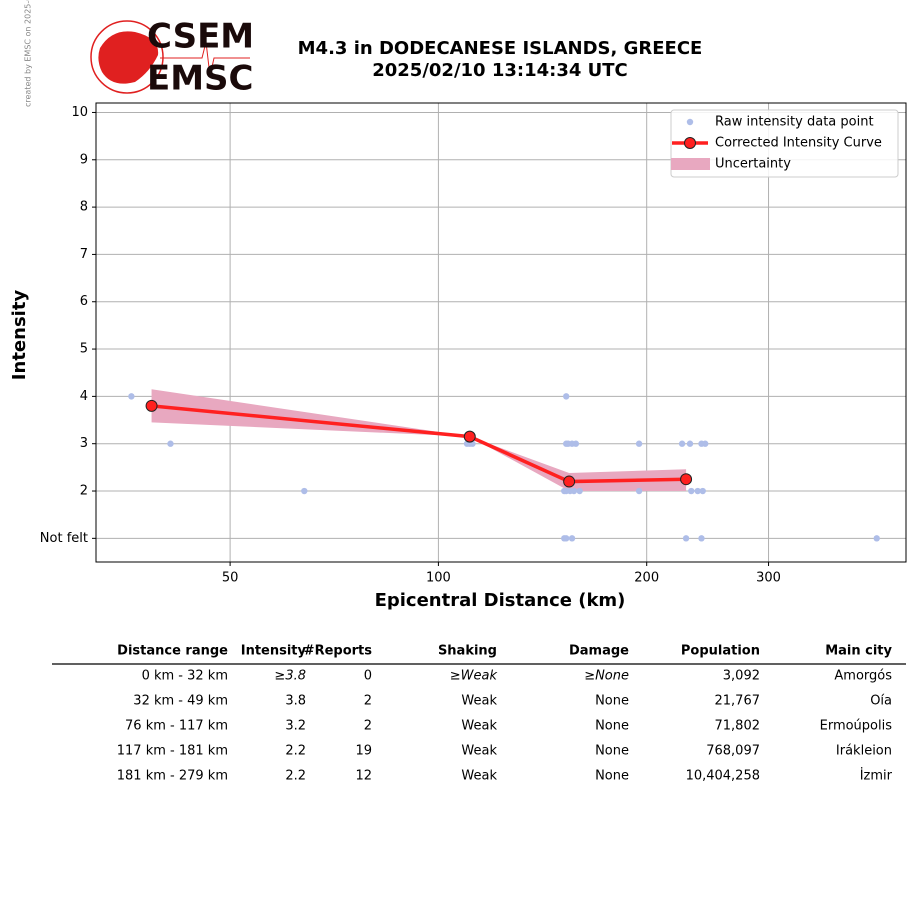 The width and height of the screenshot is (915, 905). Describe the element at coordinates (84, 349) in the screenshot. I see `y-tick-label: 5` at that location.